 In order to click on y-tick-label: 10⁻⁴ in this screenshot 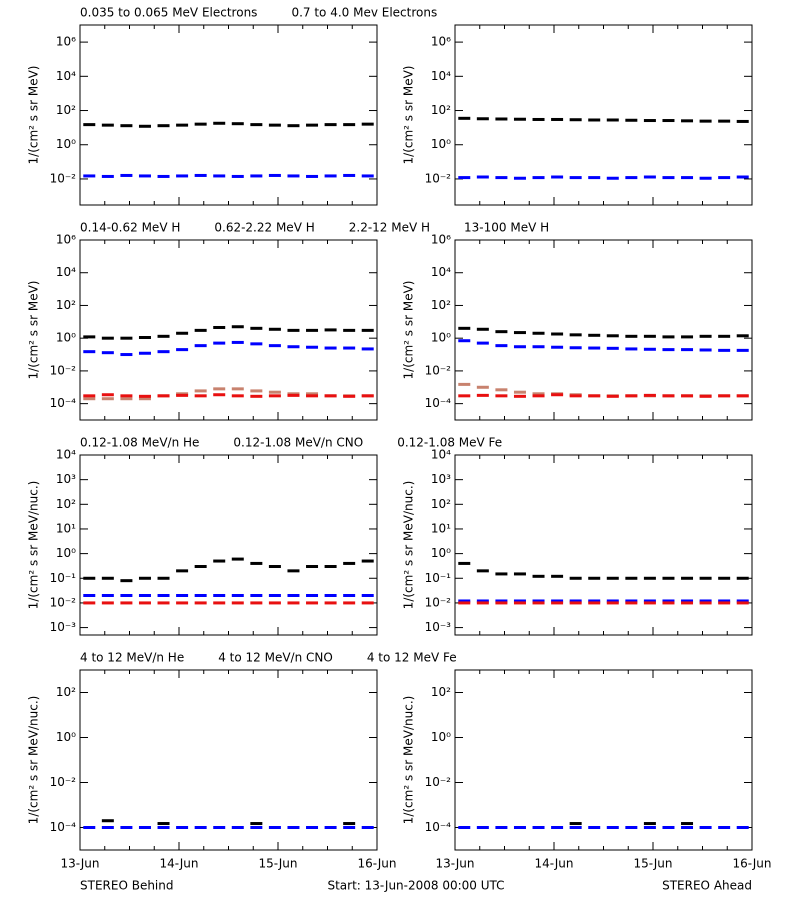, I will do `click(438, 403)`.